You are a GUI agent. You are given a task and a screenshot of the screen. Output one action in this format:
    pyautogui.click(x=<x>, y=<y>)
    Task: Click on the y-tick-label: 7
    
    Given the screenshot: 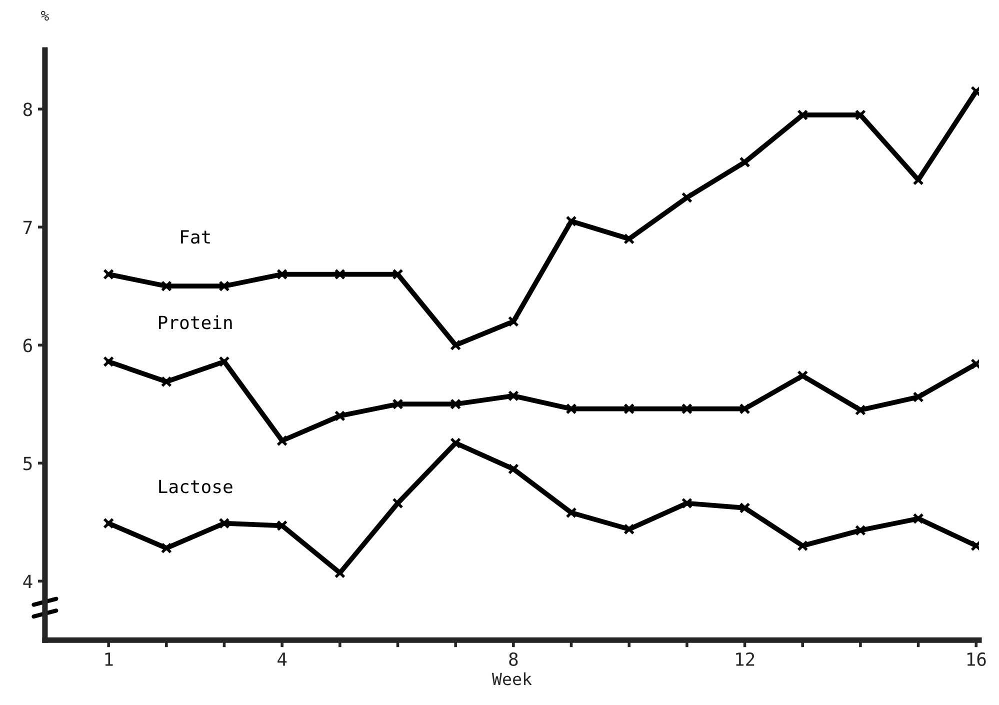 What is the action you would take?
    pyautogui.click(x=28, y=227)
    